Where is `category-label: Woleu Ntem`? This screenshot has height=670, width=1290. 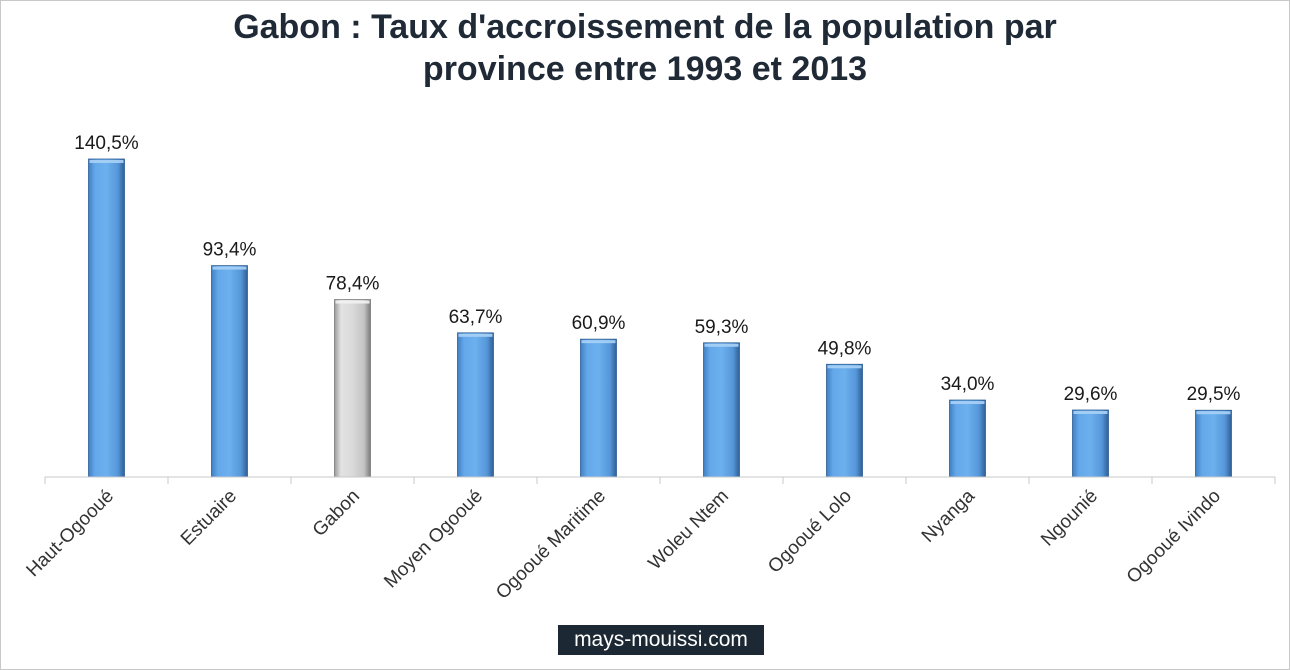
category-label: Woleu Ntem is located at coordinates (689, 530).